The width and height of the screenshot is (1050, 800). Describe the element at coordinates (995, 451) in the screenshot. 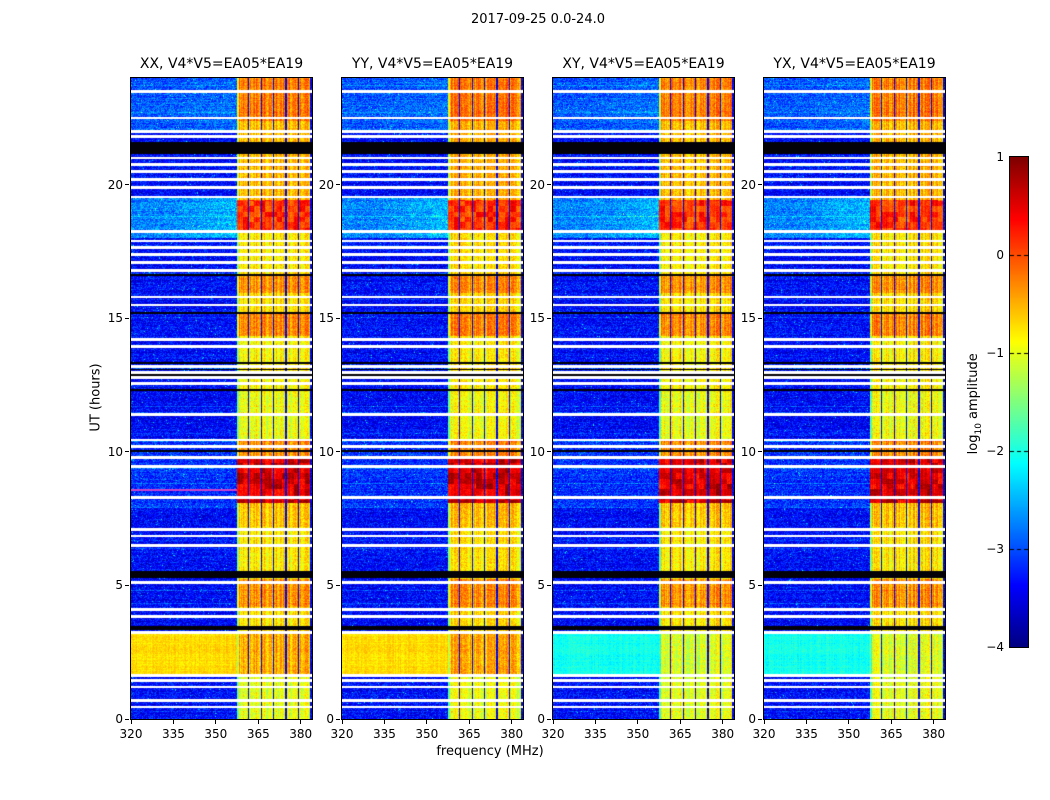

I see `colorbar-tick-label: −2` at that location.